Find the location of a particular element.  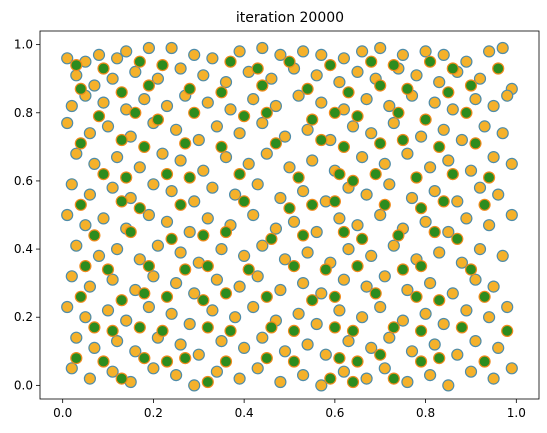

y-tick-label: 0.2 is located at coordinates (23, 317).